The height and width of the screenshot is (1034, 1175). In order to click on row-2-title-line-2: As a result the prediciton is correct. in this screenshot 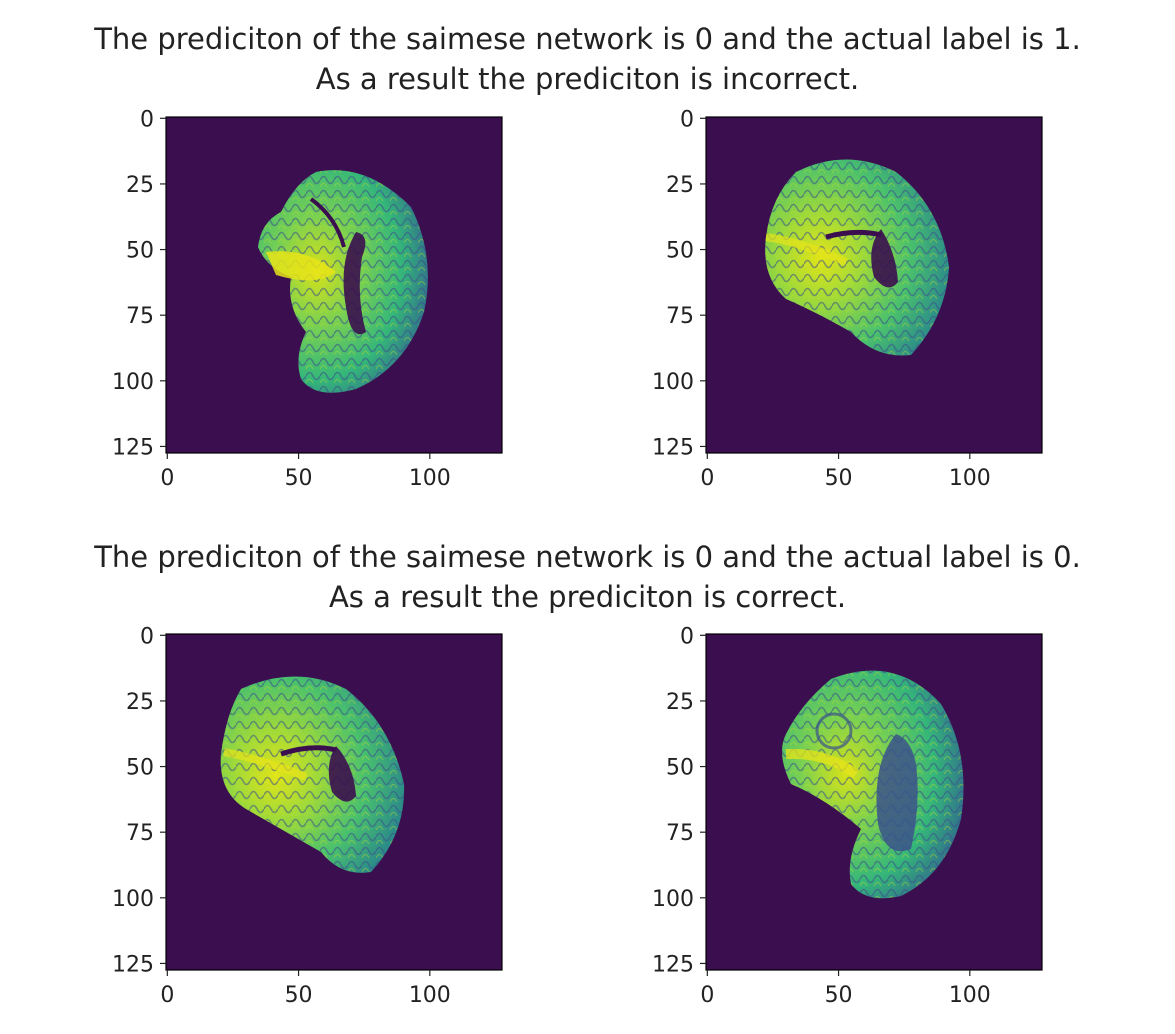, I will do `click(587, 597)`.